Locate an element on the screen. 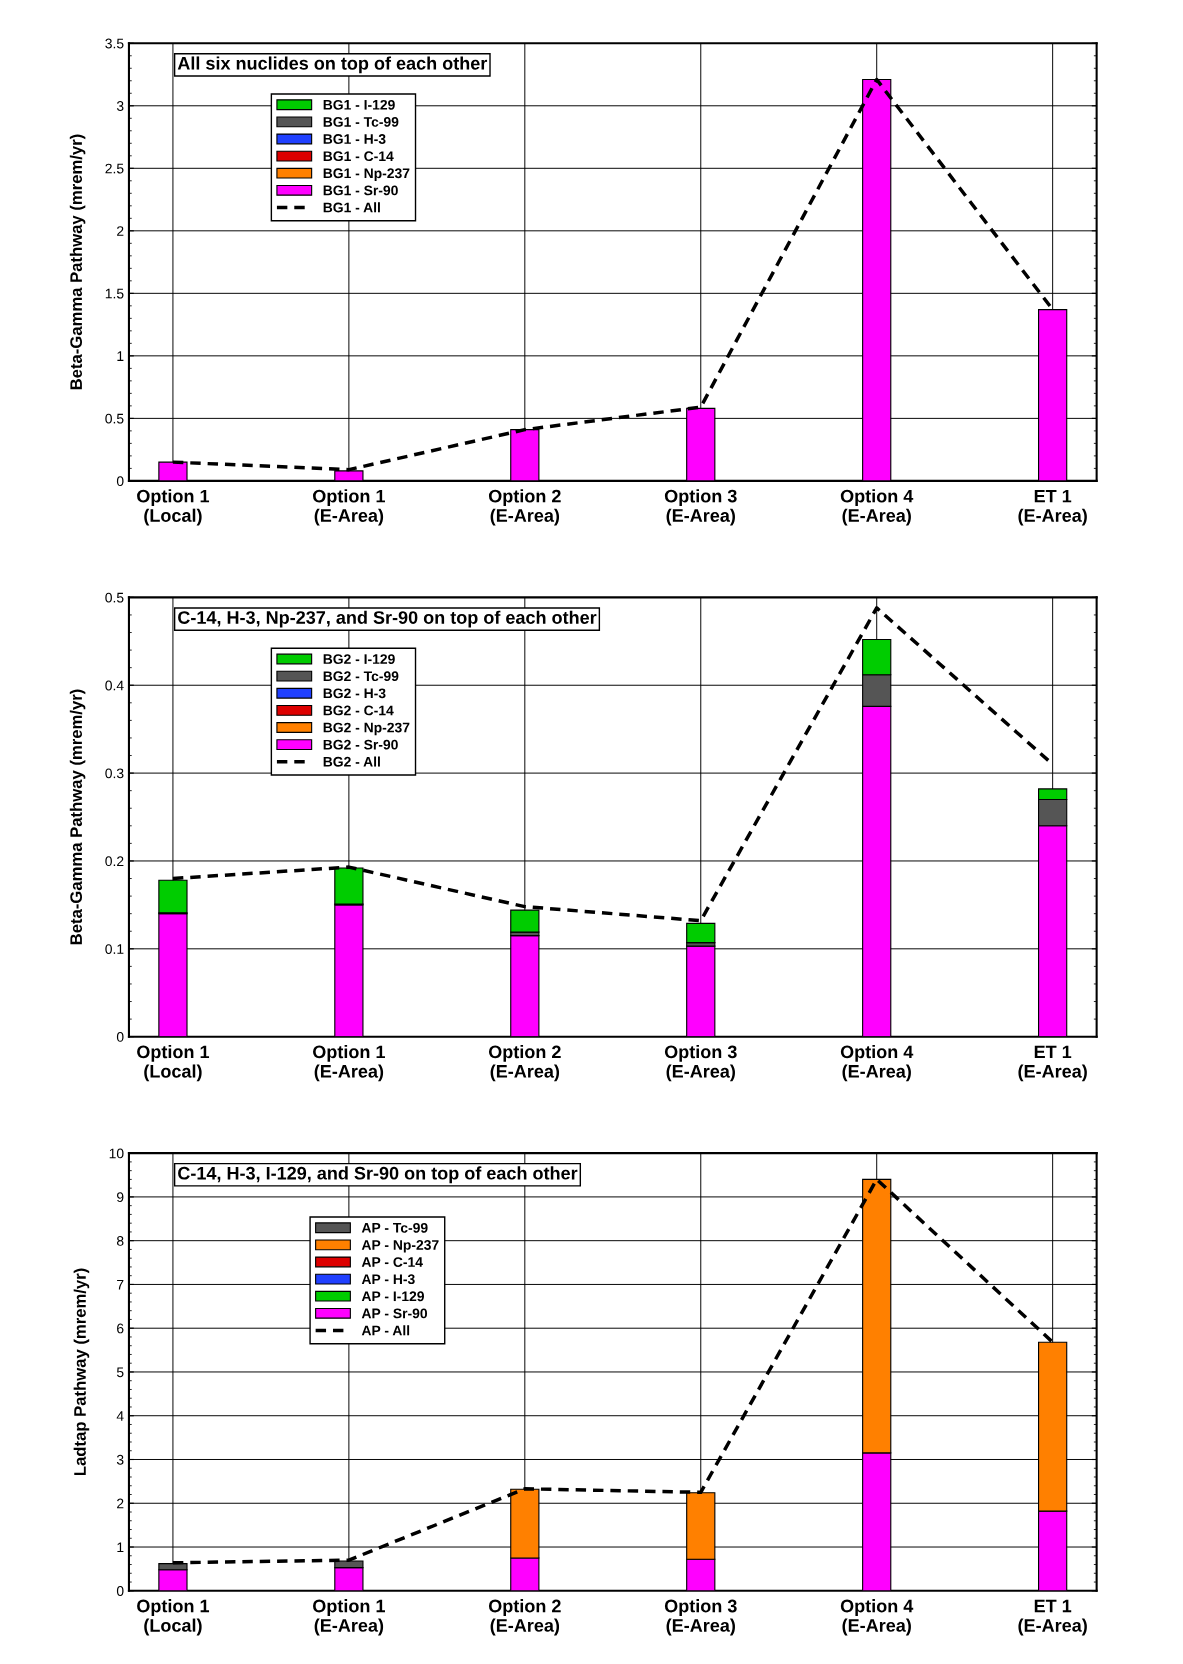 This screenshot has width=1183, height=1664. legend-label: BG2 - C-14 is located at coordinates (358, 710).